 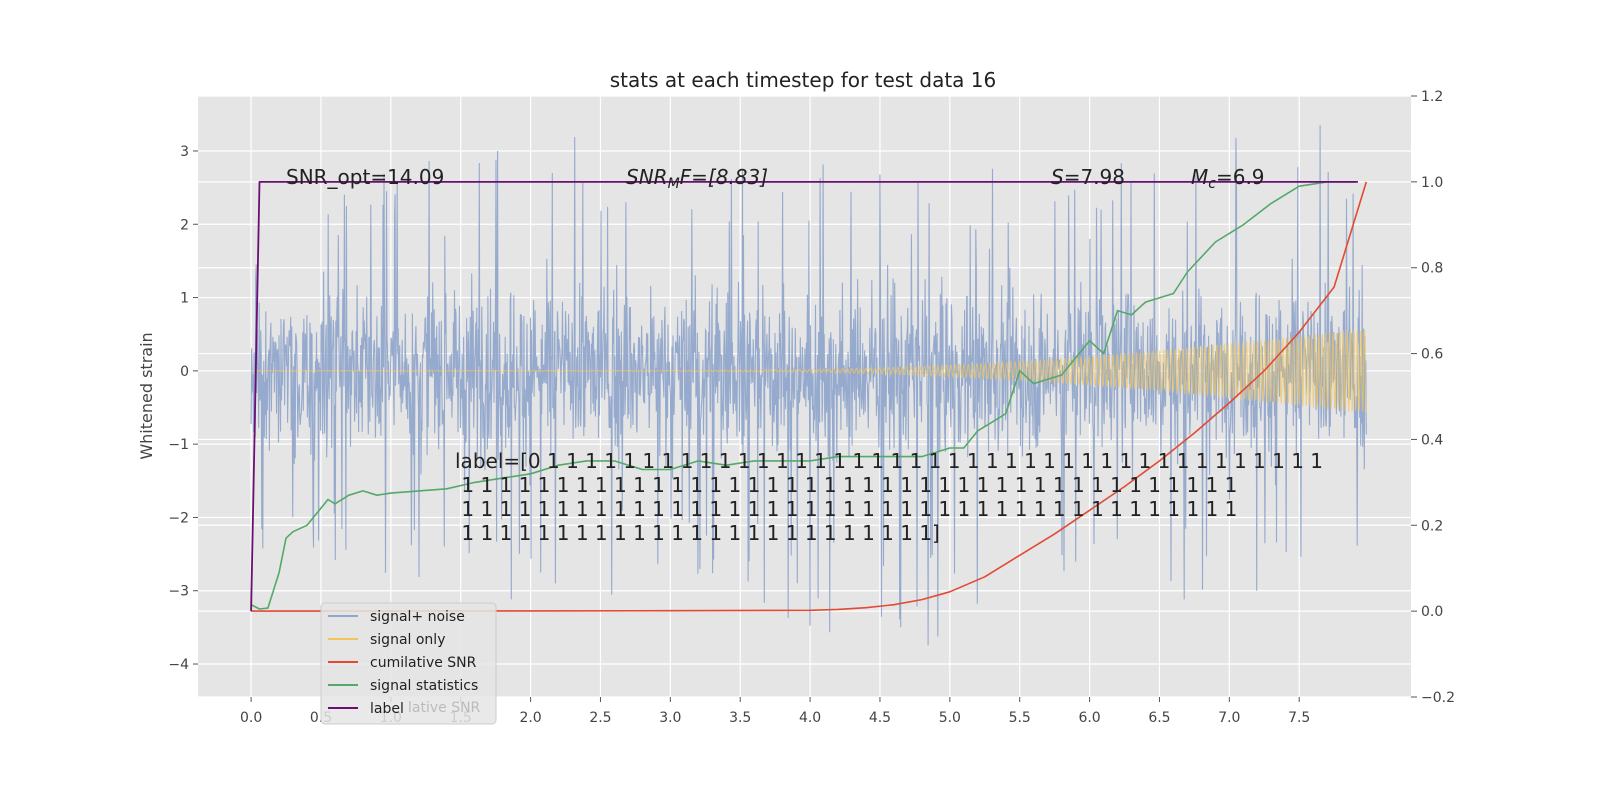 What do you see at coordinates (183, 408) in the screenshot?
I see `y-axis: 3 2 1 0 −1 −2 −3 −4` at bounding box center [183, 408].